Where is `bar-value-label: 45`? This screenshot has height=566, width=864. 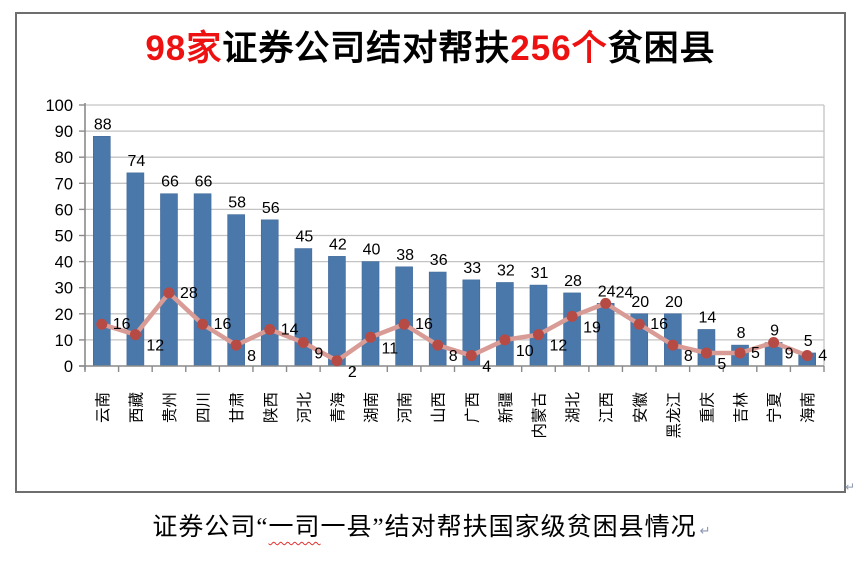
bar-value-label: 45 is located at coordinates (304, 237).